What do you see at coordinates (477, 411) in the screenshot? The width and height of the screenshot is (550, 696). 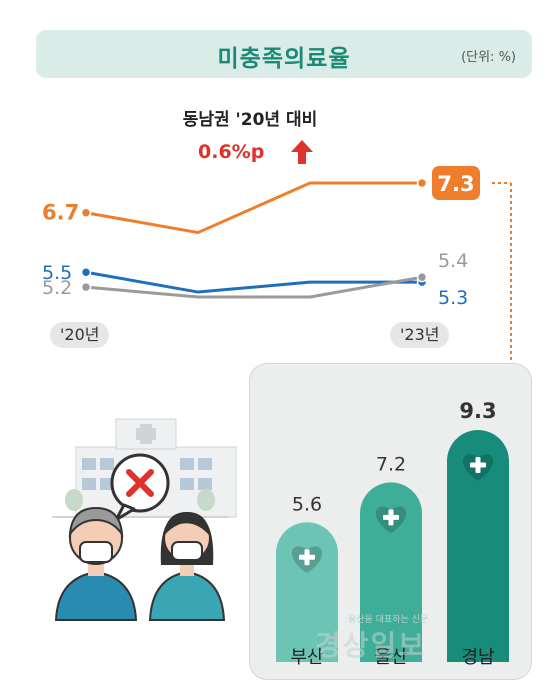 I see `bar-value-label: 9.3` at bounding box center [477, 411].